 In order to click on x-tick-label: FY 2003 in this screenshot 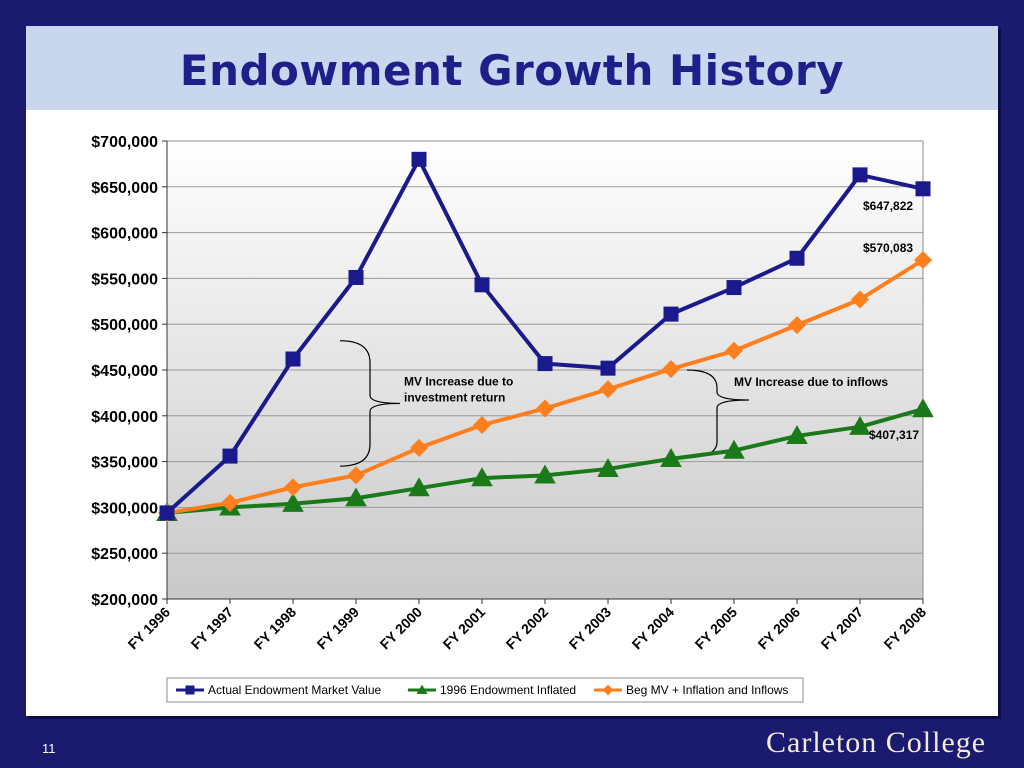, I will do `click(590, 628)`.